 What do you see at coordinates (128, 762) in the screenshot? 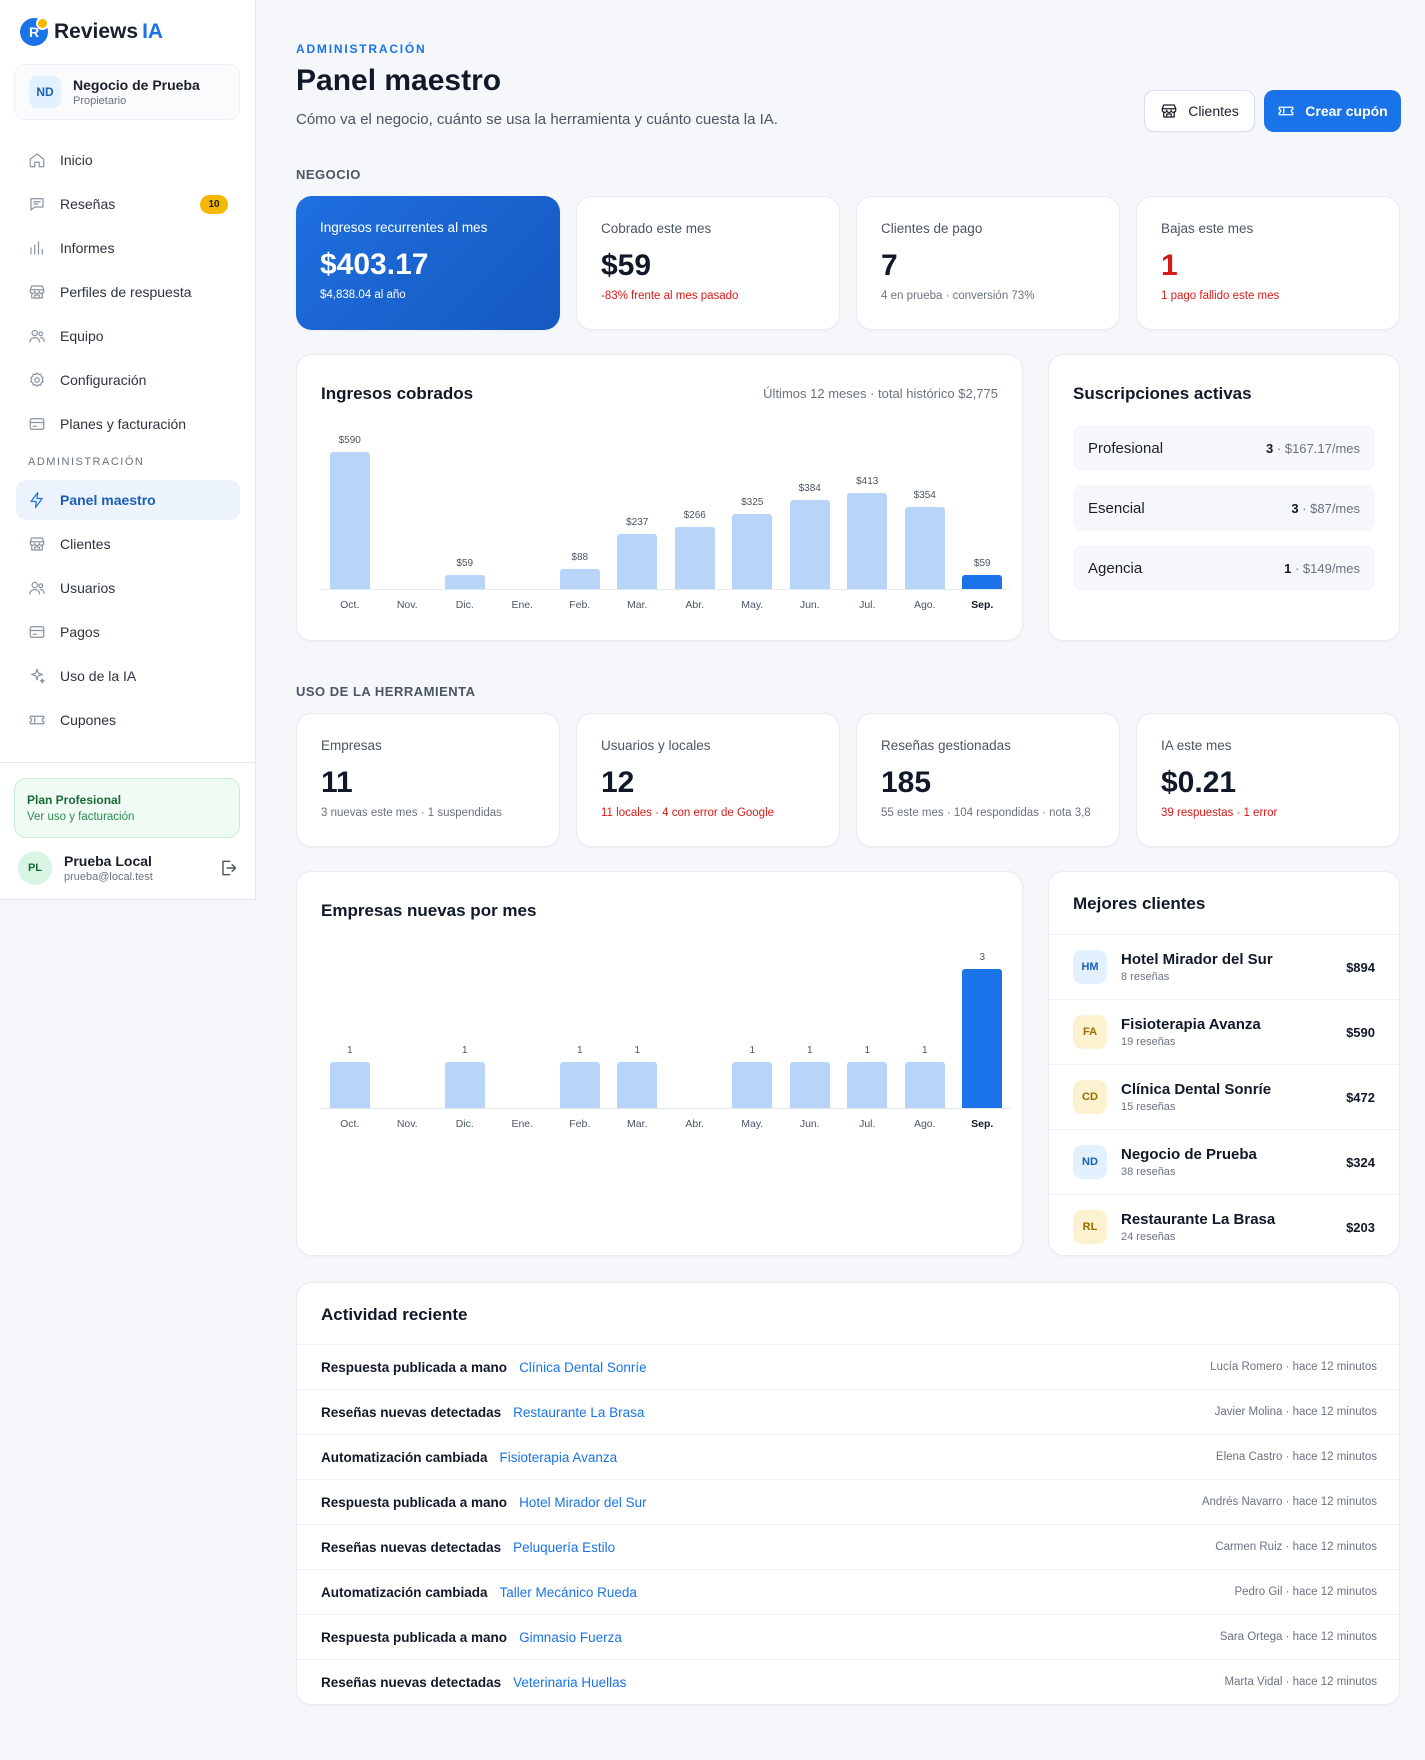
I see `sidebar-divider` at bounding box center [128, 762].